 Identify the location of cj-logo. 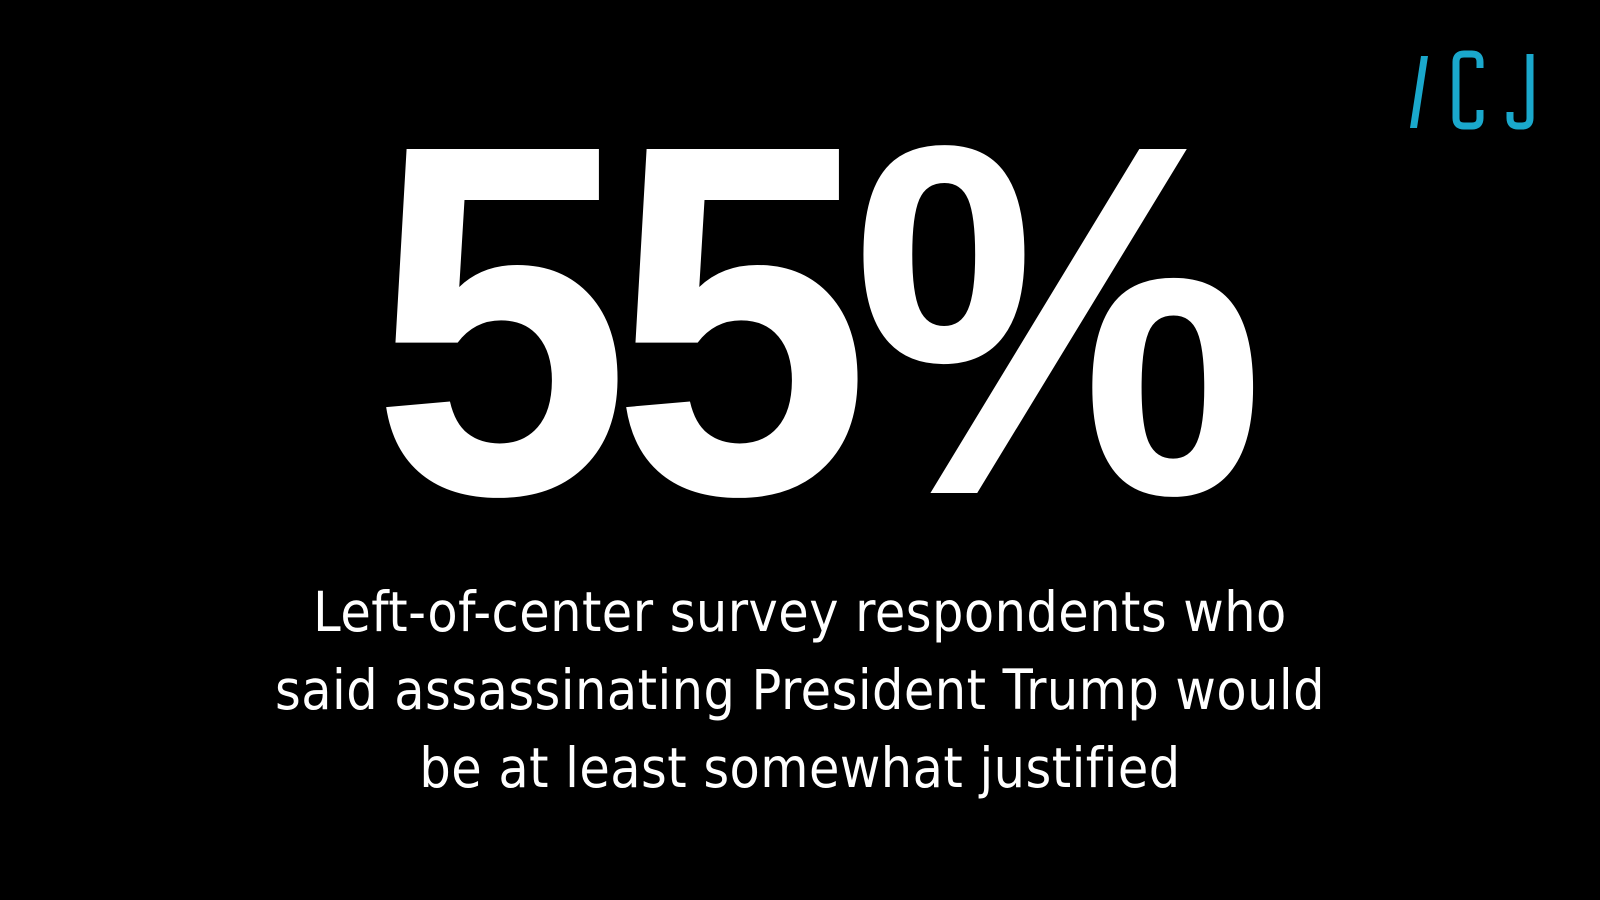
(1470, 90).